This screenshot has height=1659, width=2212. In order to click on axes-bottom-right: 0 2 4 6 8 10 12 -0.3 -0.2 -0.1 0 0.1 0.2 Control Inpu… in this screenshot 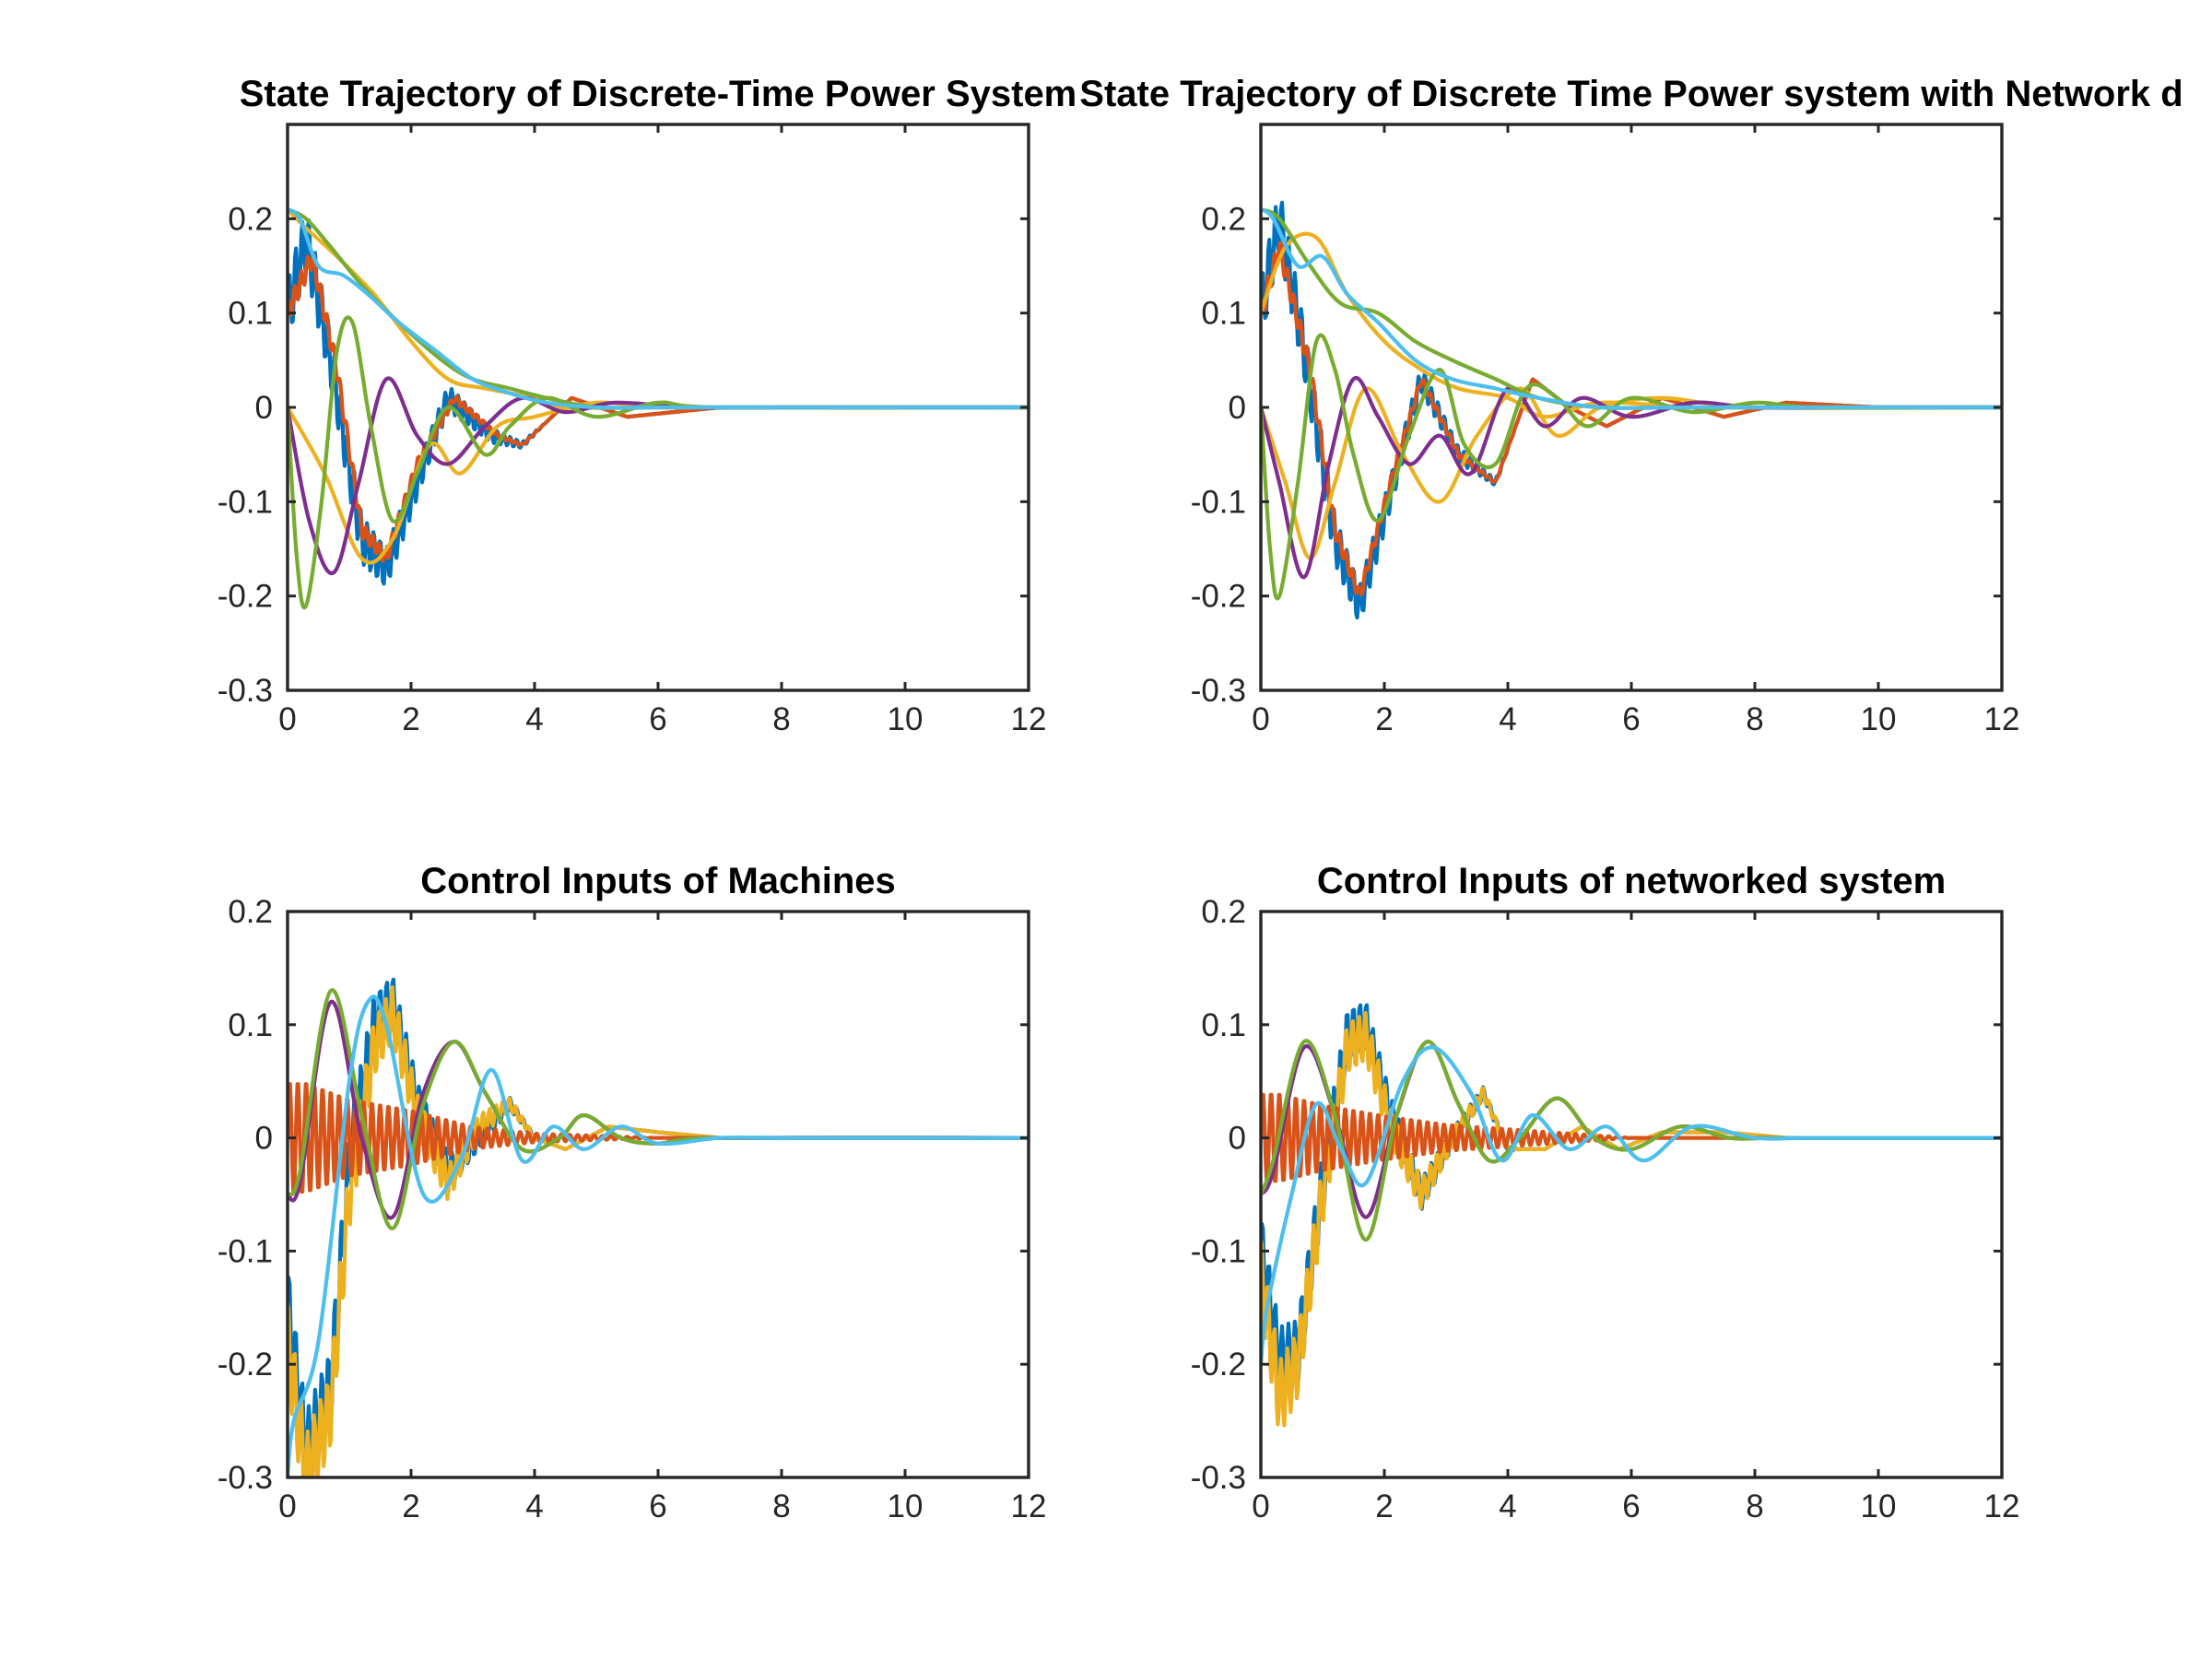, I will do `click(1605, 1192)`.